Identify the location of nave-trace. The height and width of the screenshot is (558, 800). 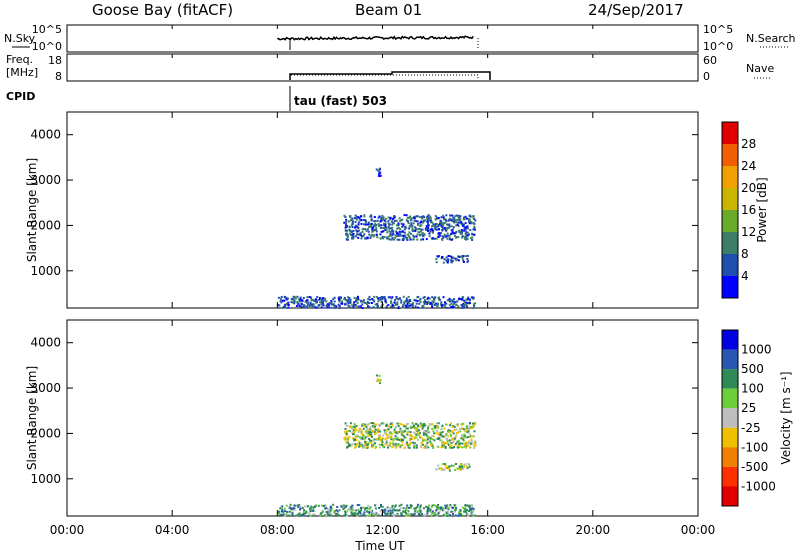
(384, 77).